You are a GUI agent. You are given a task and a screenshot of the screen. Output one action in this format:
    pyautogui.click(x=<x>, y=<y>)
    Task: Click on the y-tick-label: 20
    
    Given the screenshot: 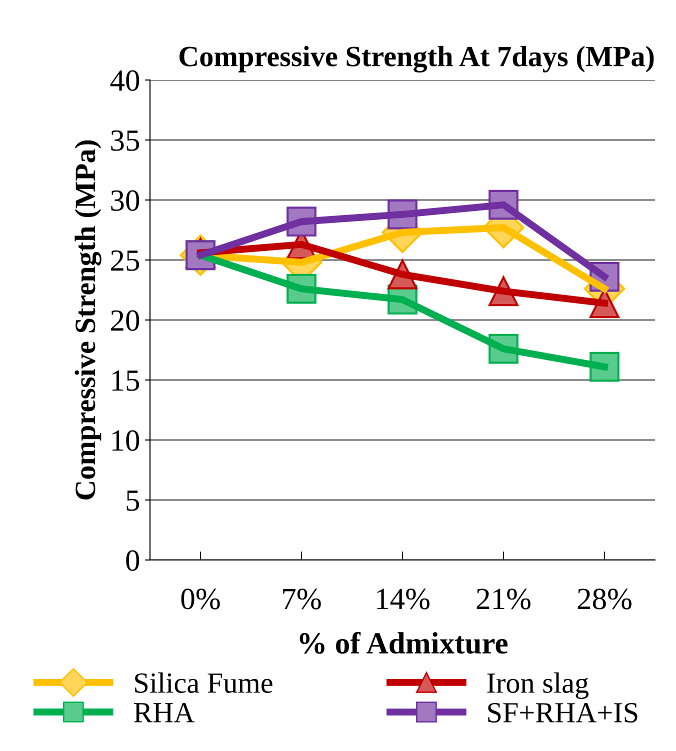 What is the action you would take?
    pyautogui.click(x=125, y=320)
    